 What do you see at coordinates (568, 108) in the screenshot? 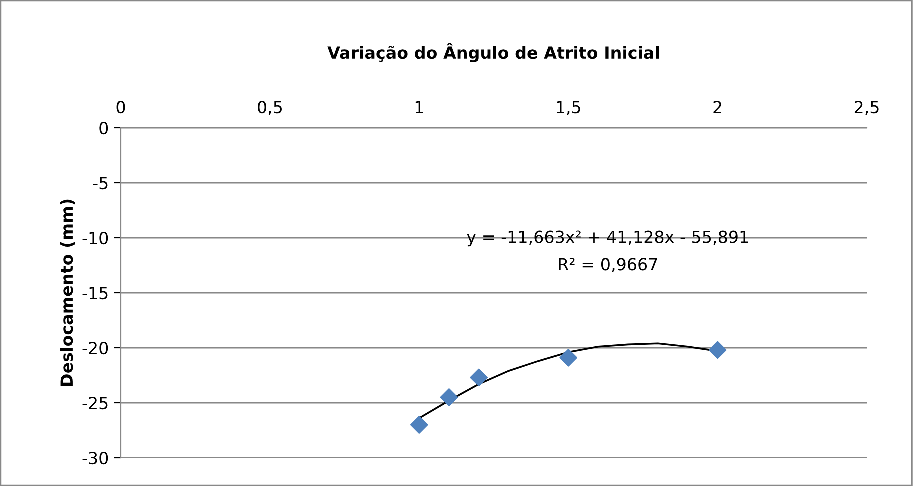
I see `x-tick-label: 1,5` at bounding box center [568, 108].